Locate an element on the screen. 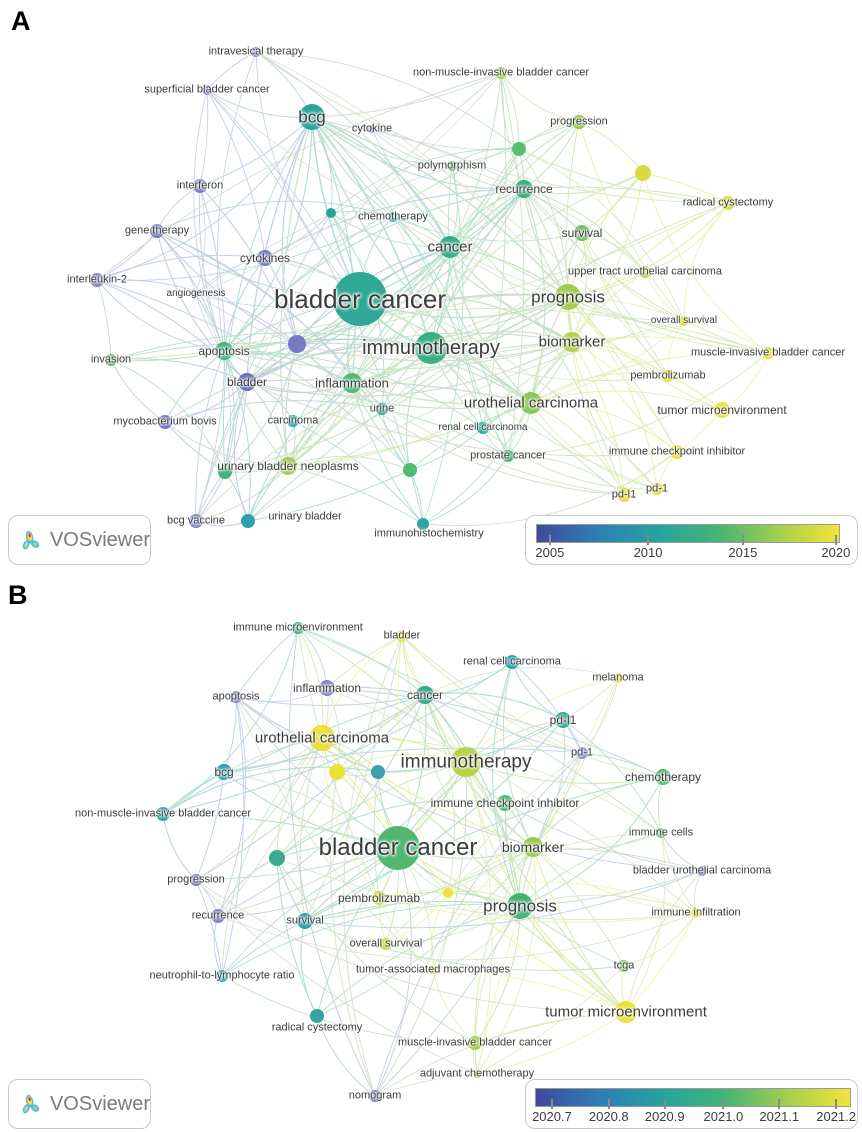 This screenshot has height=1132, width=862. keyword-node-label: angiogenesis is located at coordinates (196, 293).